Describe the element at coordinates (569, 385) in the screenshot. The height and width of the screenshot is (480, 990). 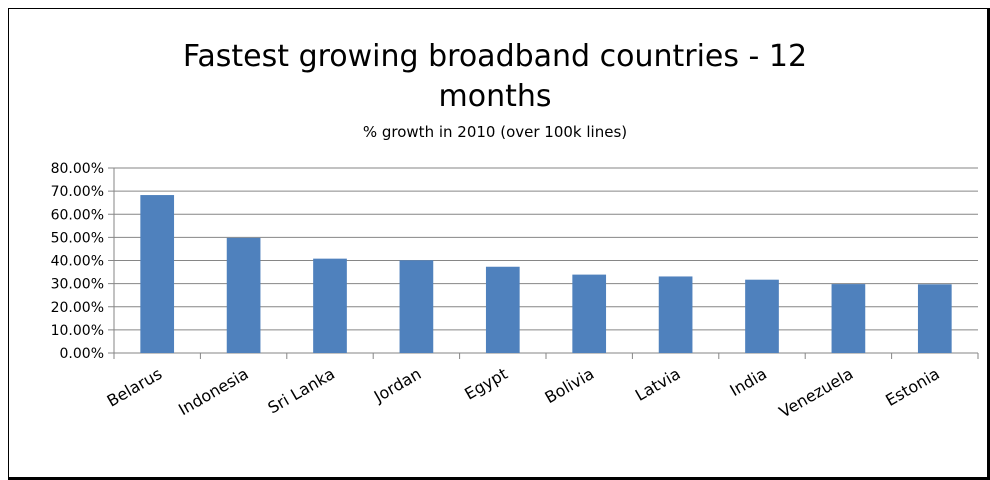
I see `x-category-label: Bolivia` at that location.